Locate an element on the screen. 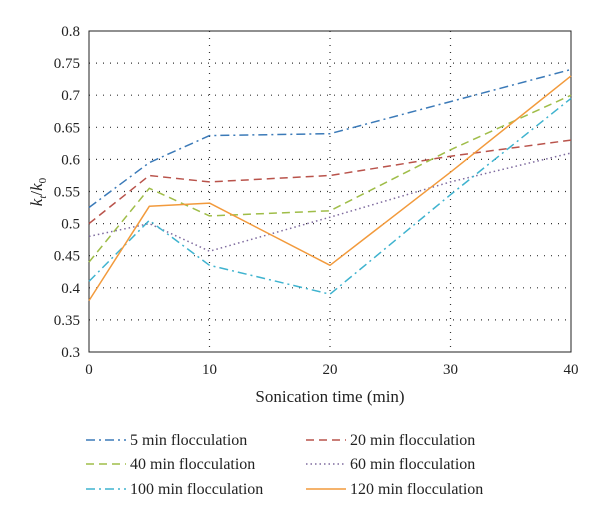 The height and width of the screenshot is (521, 600). x-tick-label: 30 is located at coordinates (450, 370).